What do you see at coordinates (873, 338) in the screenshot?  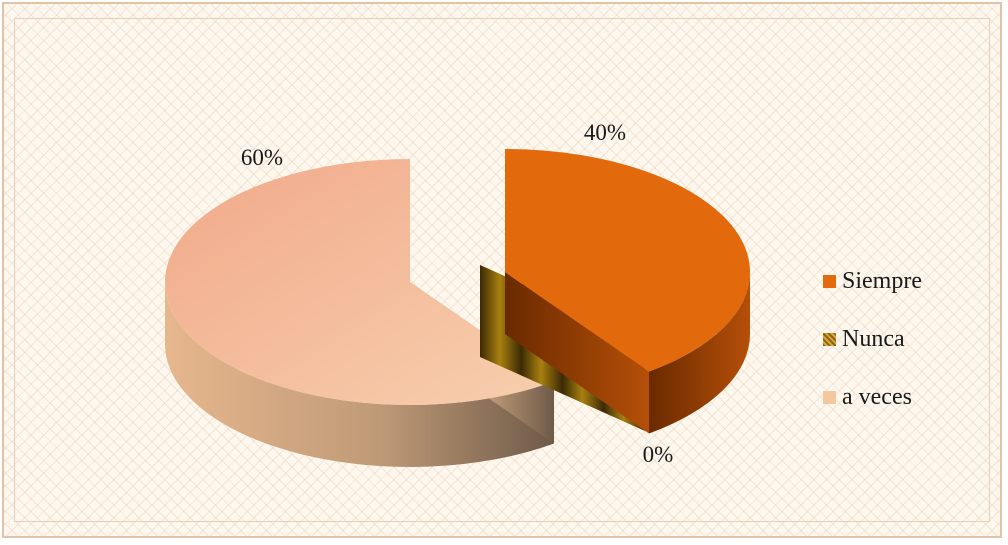 I see `legend-label-nunca: Nunca` at bounding box center [873, 338].